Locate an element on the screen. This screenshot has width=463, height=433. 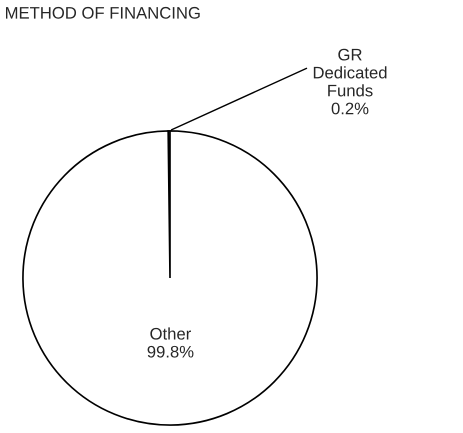
data-label: 99.8% is located at coordinates (171, 352).